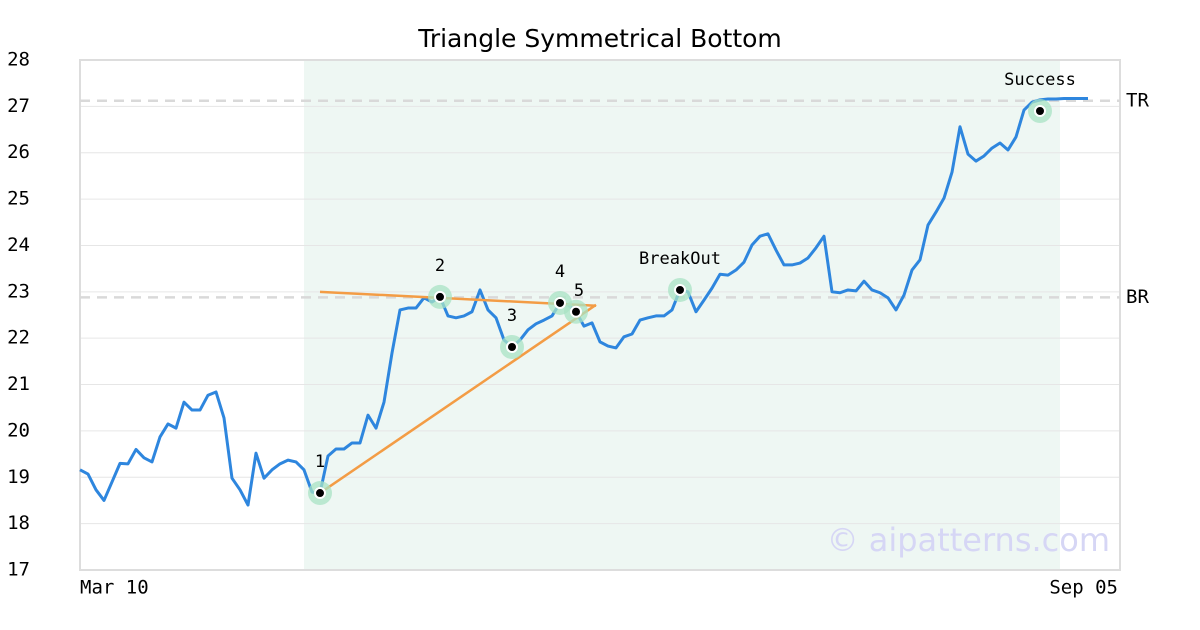 The height and width of the screenshot is (630, 1200). What do you see at coordinates (320, 462) in the screenshot?
I see `pattern-label: 1` at bounding box center [320, 462].